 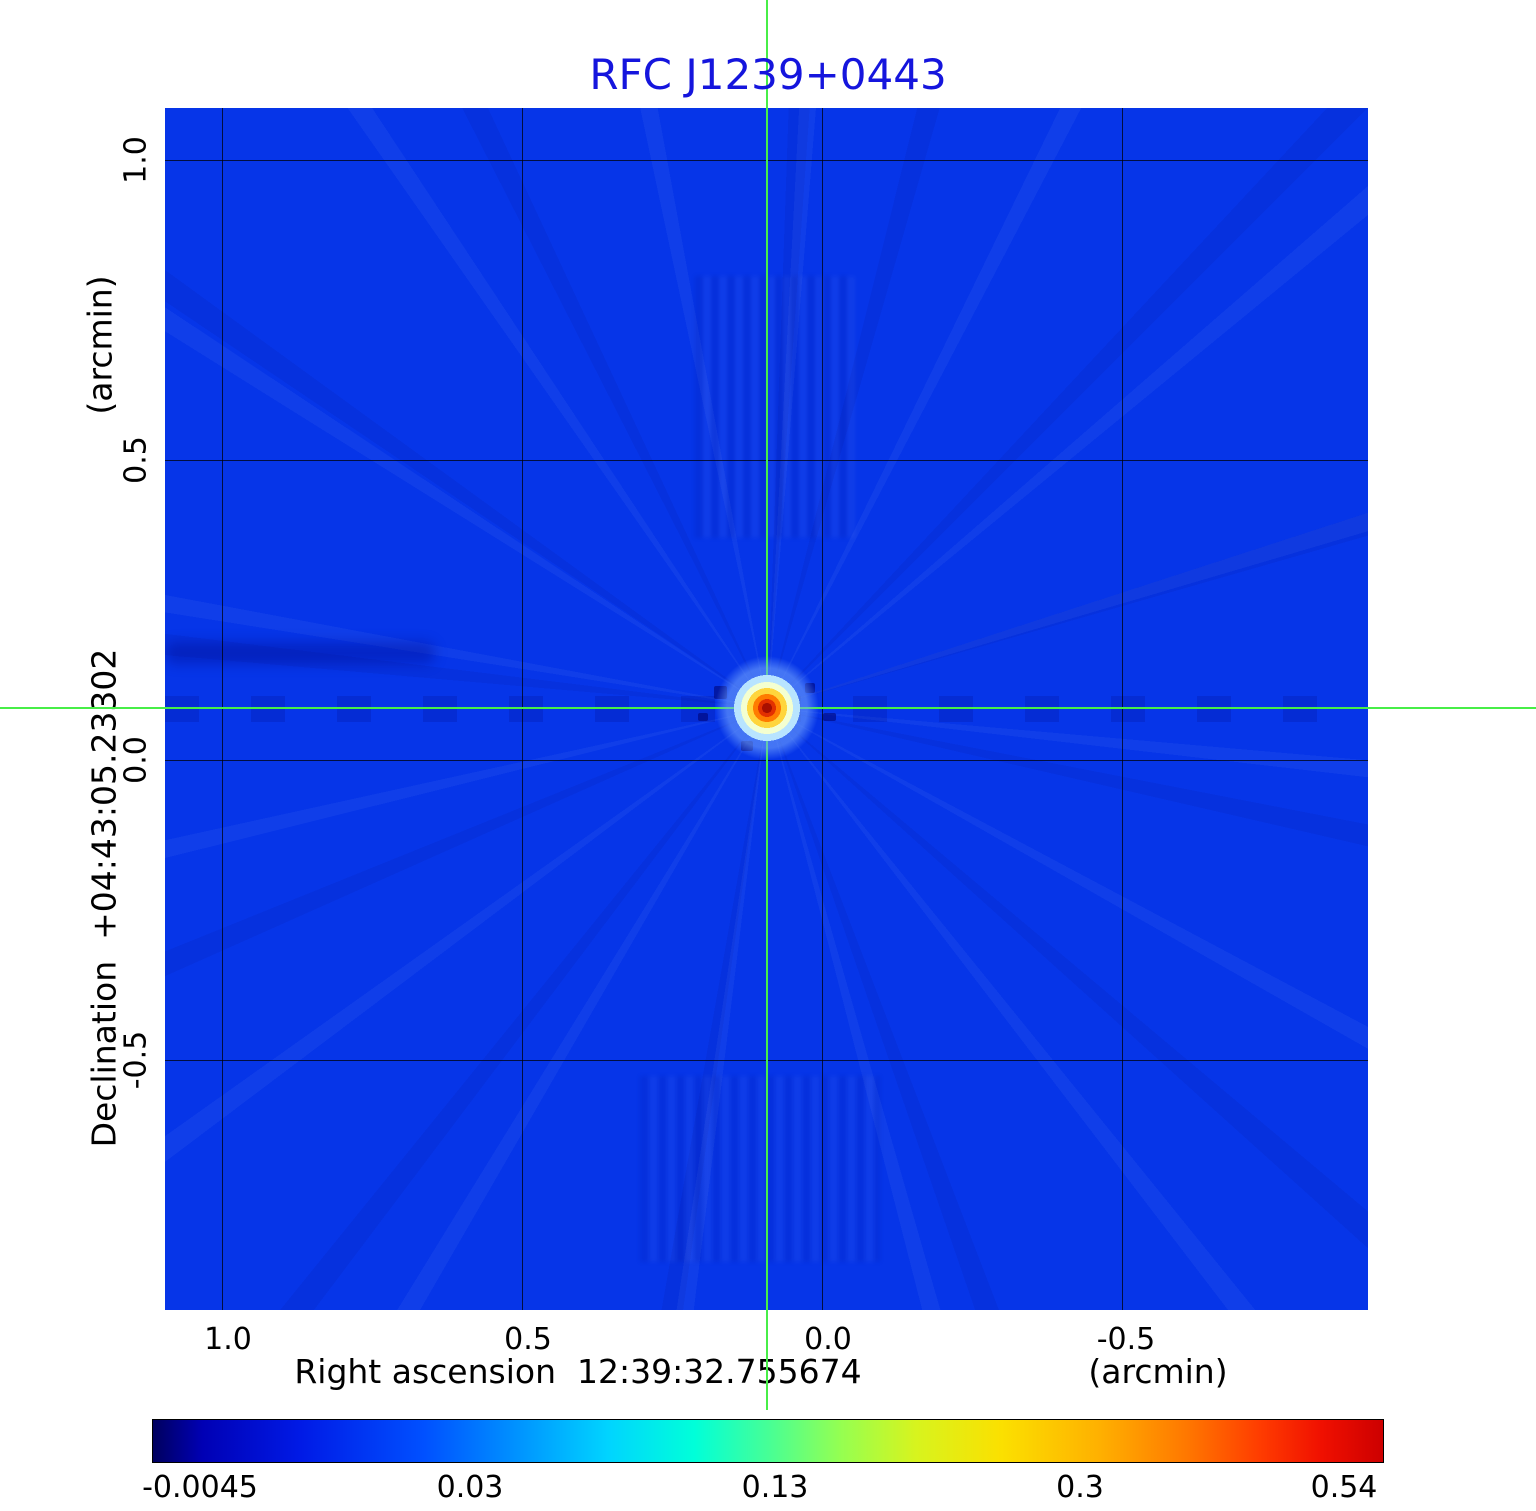 I want to click on radio-source-peak, so click(x=767, y=708).